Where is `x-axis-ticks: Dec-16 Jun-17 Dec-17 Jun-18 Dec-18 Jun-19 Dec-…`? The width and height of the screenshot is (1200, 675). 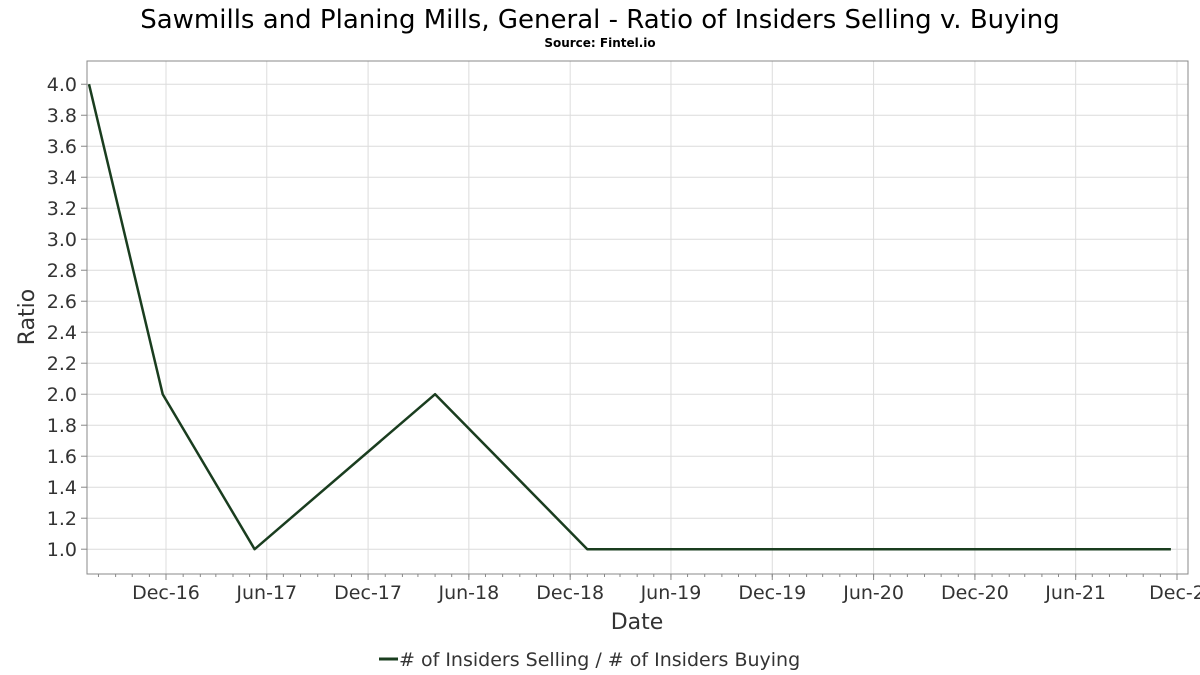
x-axis-ticks: Dec-16 Jun-17 Dec-17 Jun-18 Dec-18 Jun-19 Dec-… is located at coordinates (648, 589).